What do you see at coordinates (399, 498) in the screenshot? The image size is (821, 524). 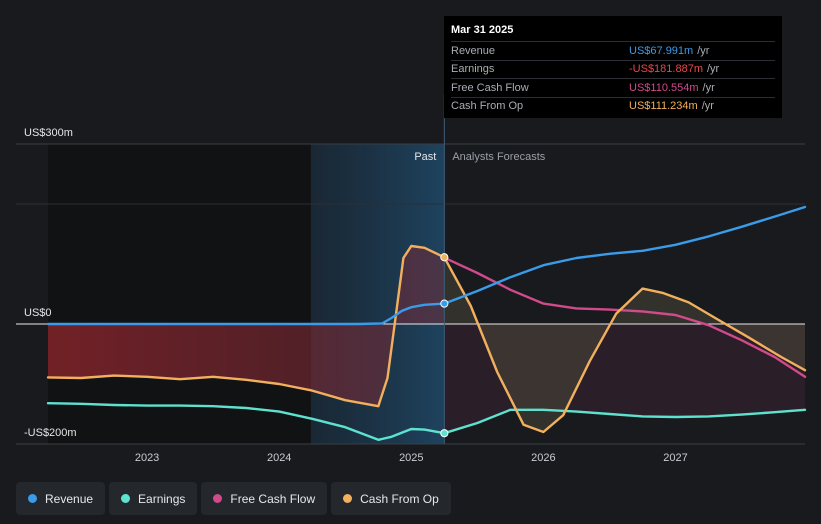 I see `legend-label: Cash From Op` at bounding box center [399, 498].